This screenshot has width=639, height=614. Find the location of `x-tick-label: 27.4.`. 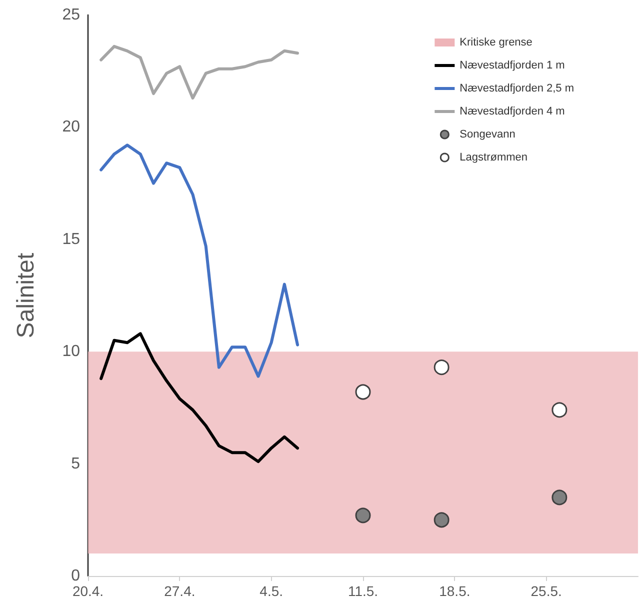

x-tick-label: 27.4. is located at coordinates (180, 591).